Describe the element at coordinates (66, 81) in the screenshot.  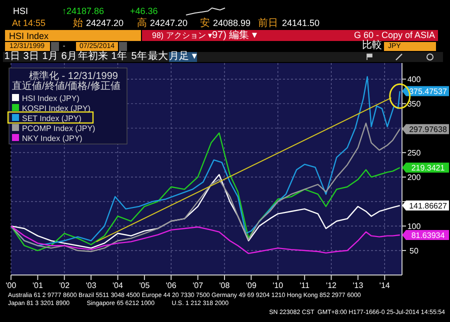
I see `legend-title: 標準化 - 12/31/1999 直近値/終値/価格/修正値` at that location.